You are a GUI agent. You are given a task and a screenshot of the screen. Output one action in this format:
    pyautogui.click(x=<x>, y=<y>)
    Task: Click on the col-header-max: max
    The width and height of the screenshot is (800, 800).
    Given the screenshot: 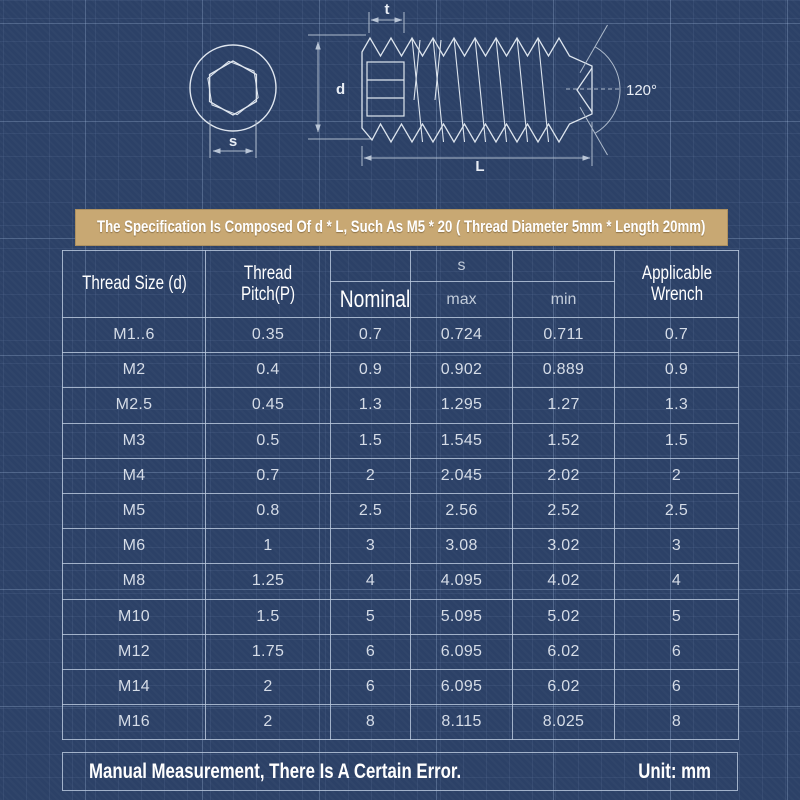 What is the action you would take?
    pyautogui.click(x=461, y=299)
    